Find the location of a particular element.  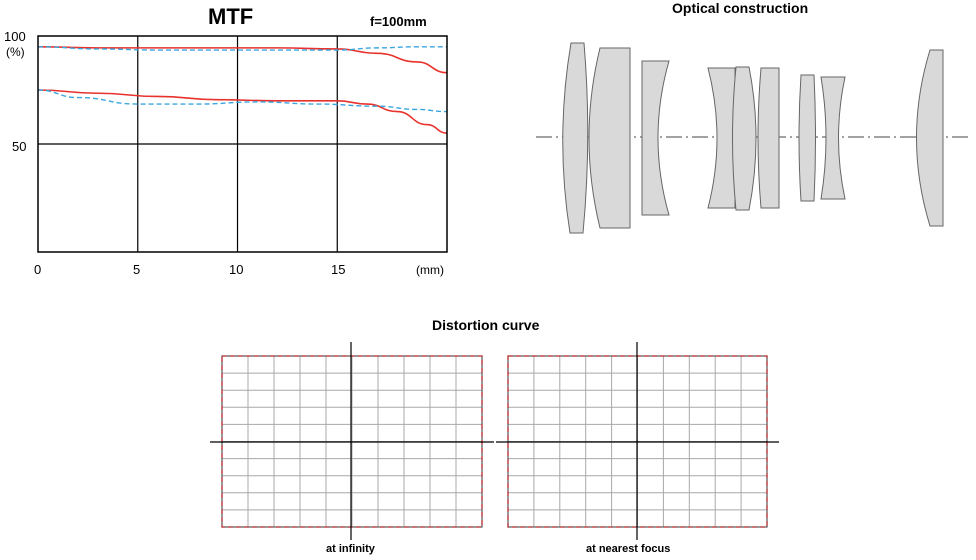

mtf-title: MTF is located at coordinates (231, 16).